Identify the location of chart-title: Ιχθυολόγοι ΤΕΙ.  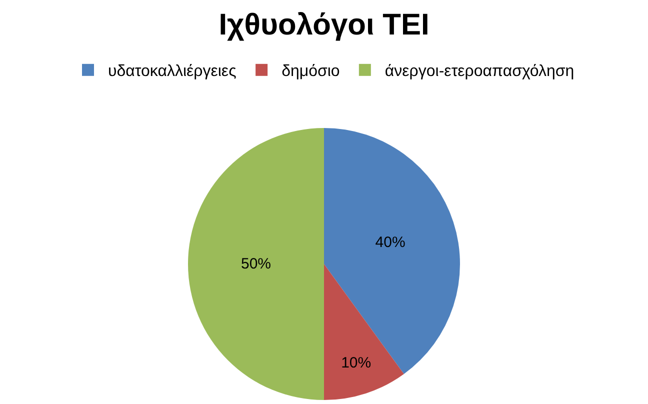
(324, 25).